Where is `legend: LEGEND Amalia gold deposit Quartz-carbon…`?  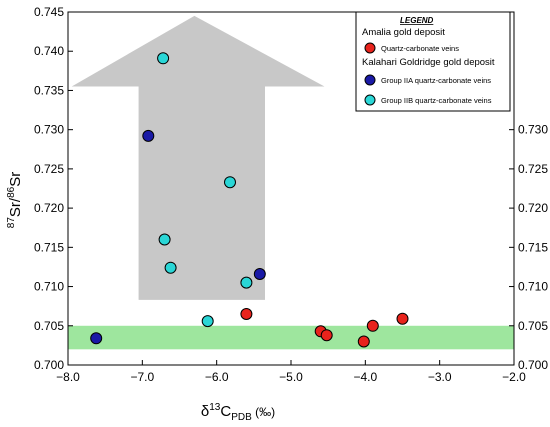
legend: LEGEND Amalia gold deposit Quartz-carbon… is located at coordinates (433, 61).